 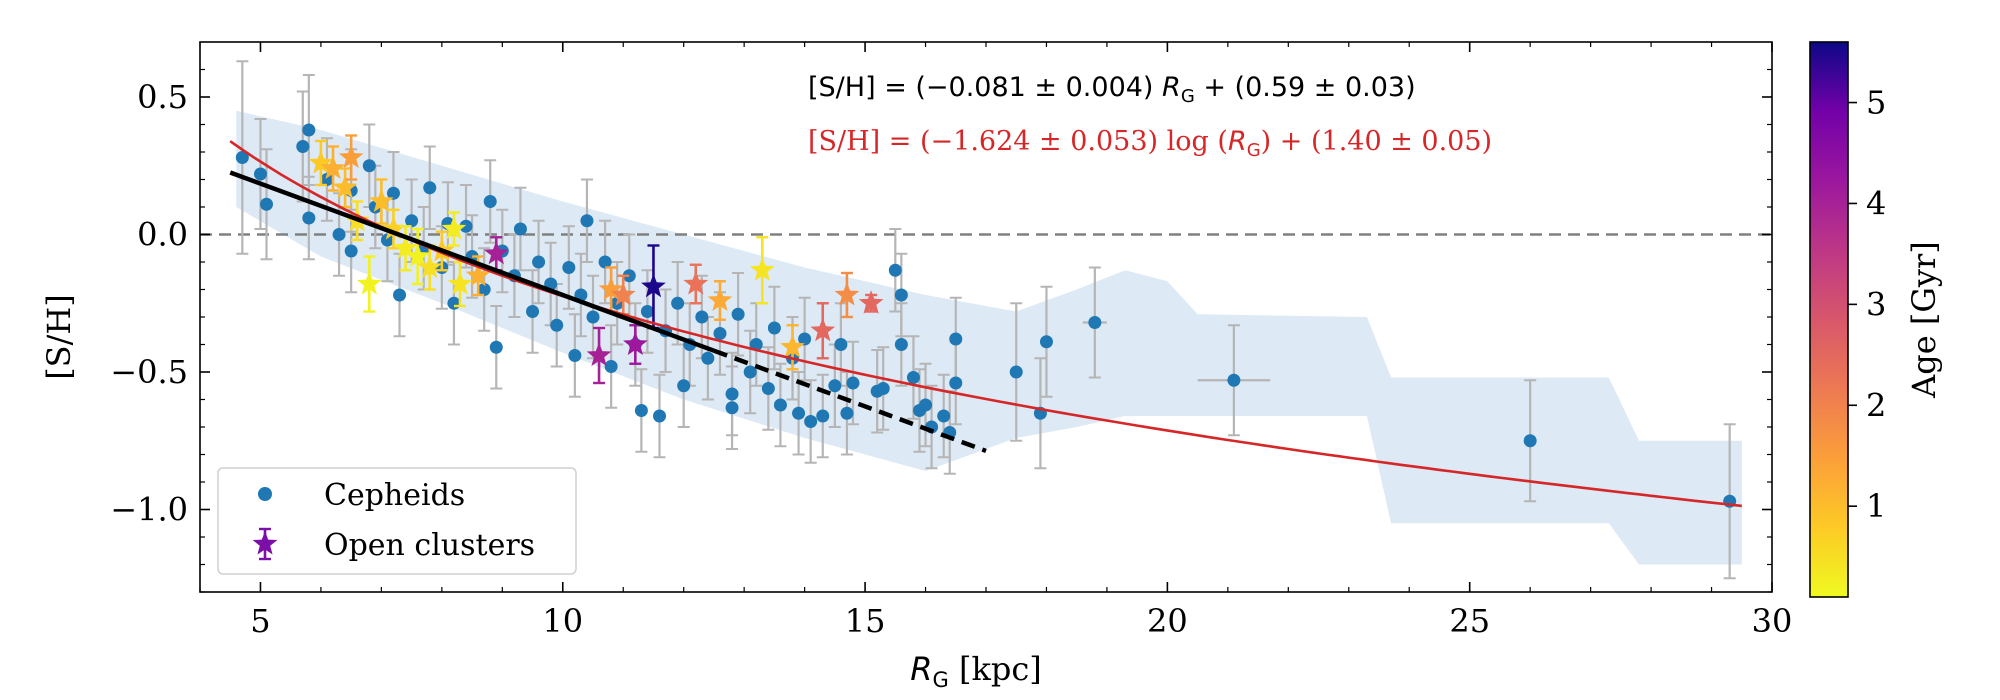 I want to click on colorbar-tick-label: 3, so click(x=1876, y=304).